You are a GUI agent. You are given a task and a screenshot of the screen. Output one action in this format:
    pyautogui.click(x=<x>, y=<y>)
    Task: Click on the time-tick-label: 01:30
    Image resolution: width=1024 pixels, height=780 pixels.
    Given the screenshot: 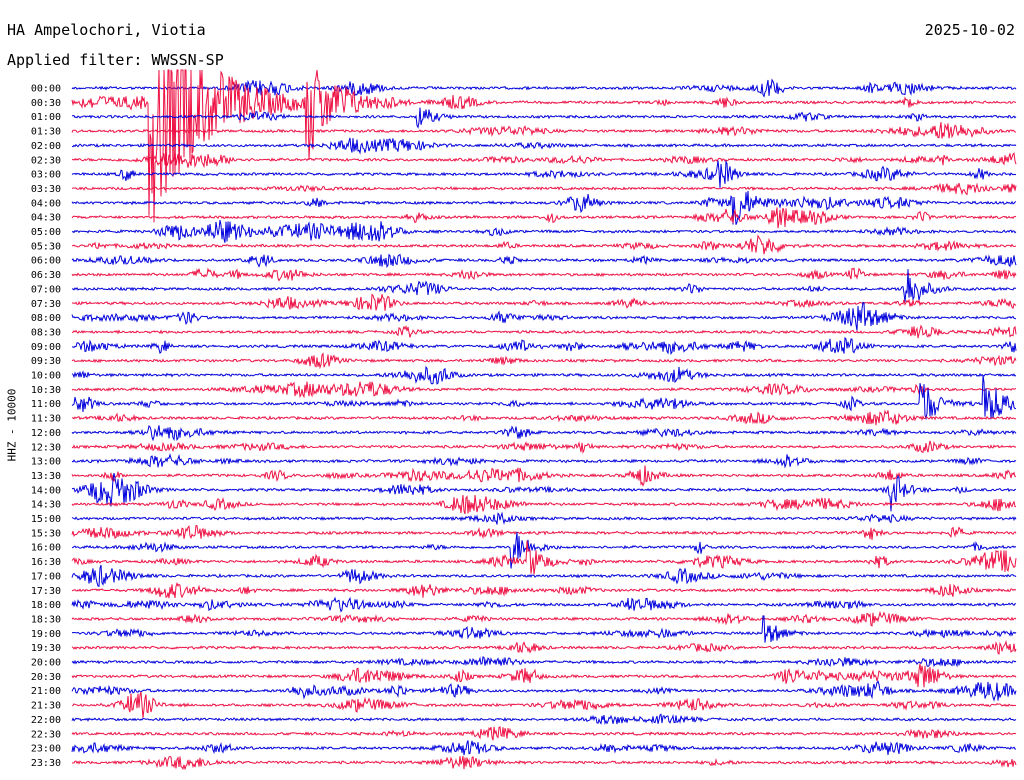 What is the action you would take?
    pyautogui.click(x=46, y=132)
    